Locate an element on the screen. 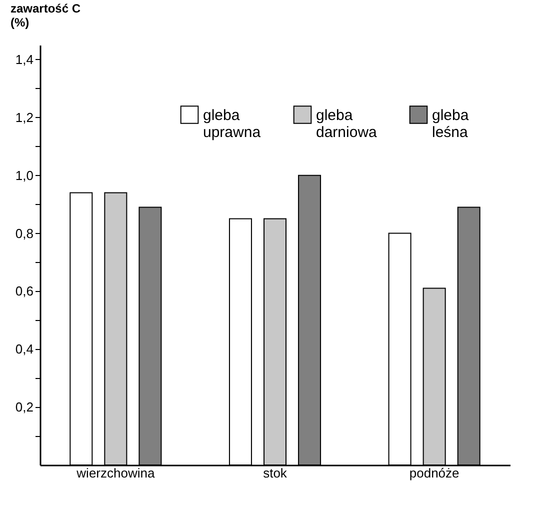 The image size is (536, 505). x-tick-label: podnóże is located at coordinates (434, 473).